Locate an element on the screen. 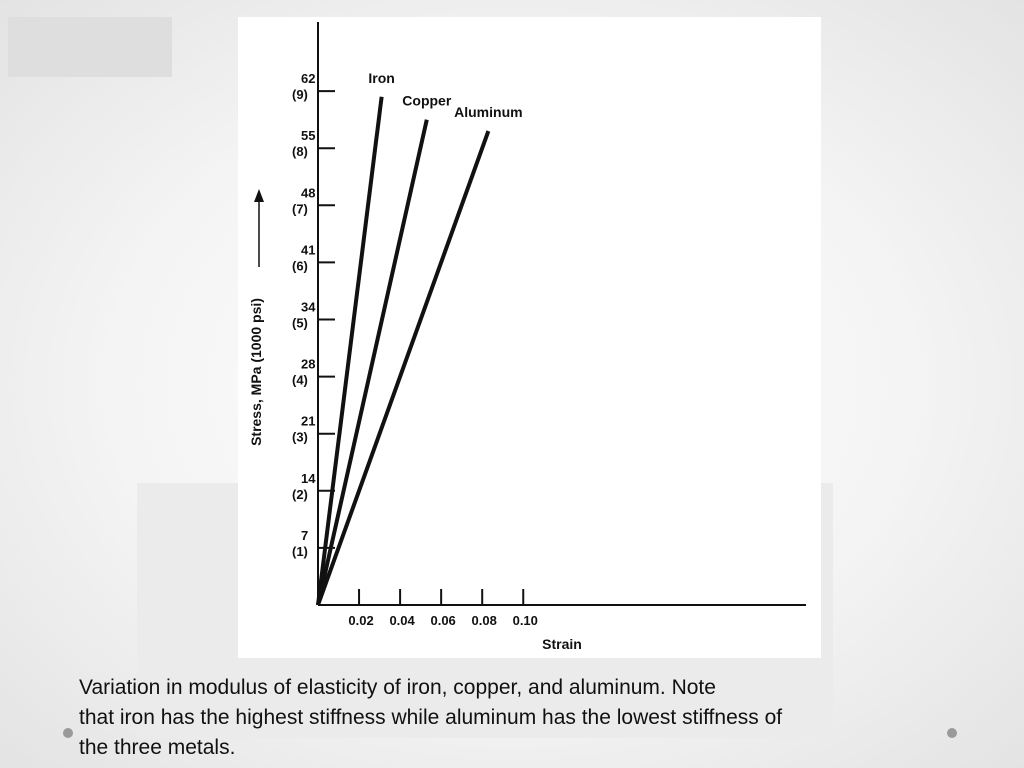 The width and height of the screenshot is (1024, 768). series-line-iron is located at coordinates (350, 351).